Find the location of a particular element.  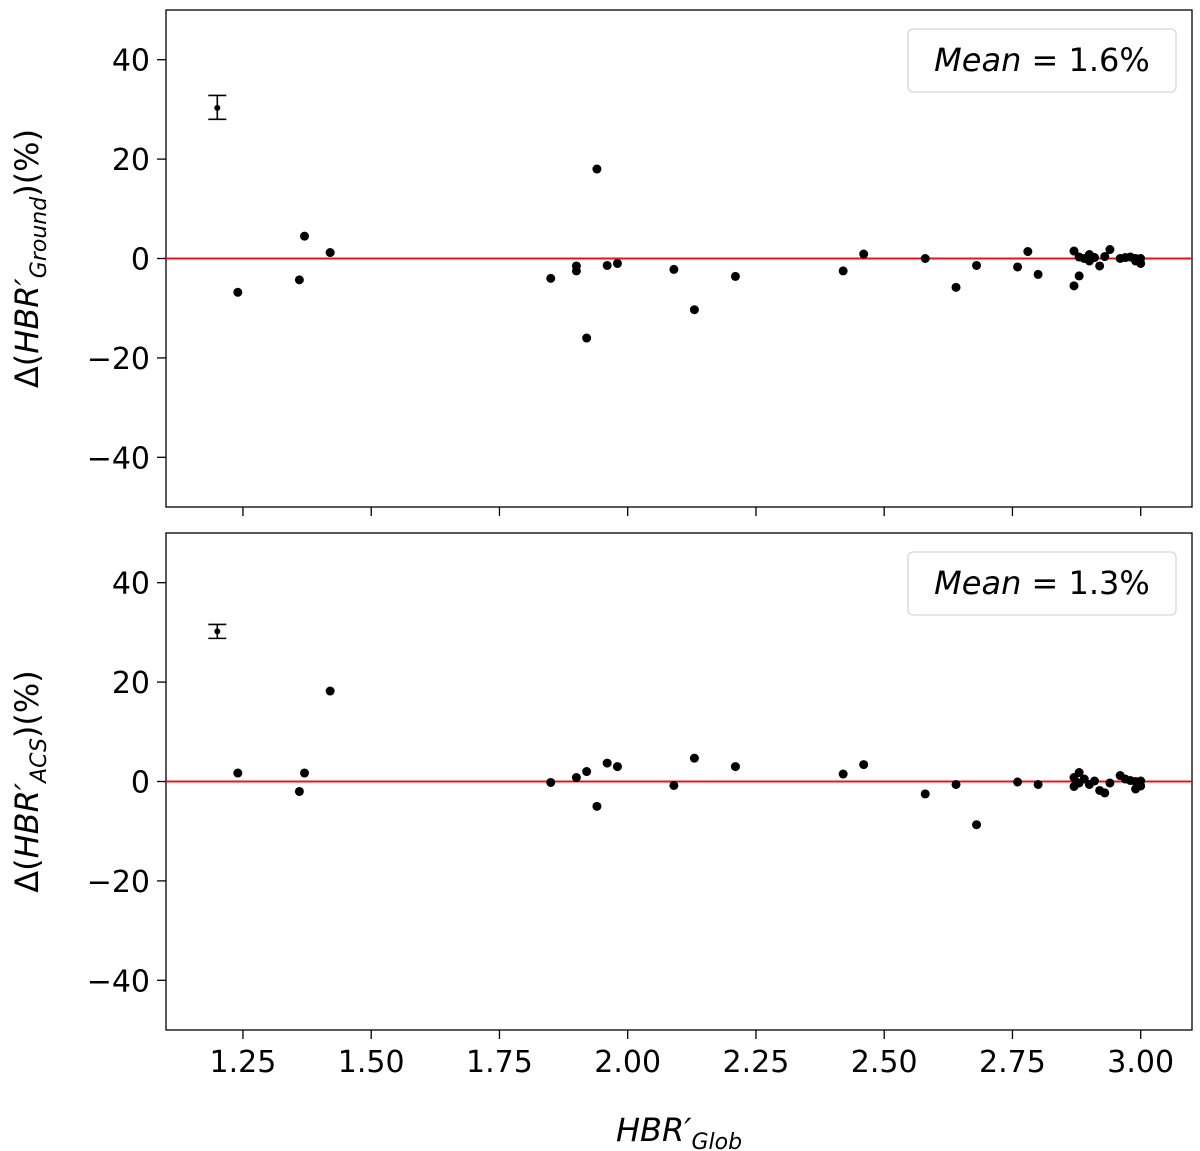

mean-value: 1.3% is located at coordinates (1109, 583).